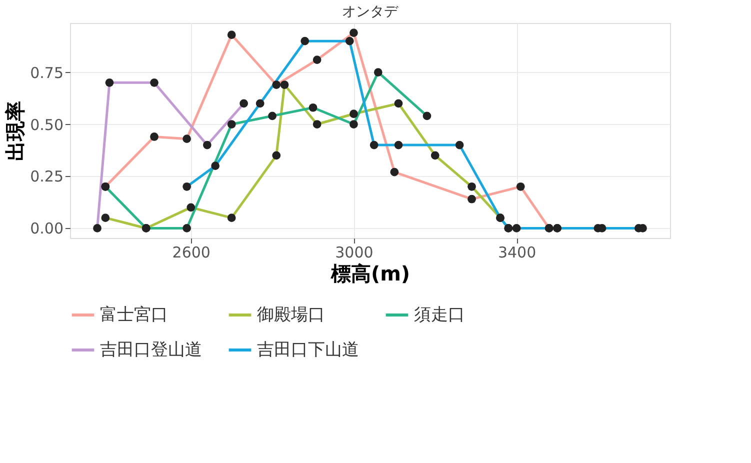 This screenshot has height=463, width=751. Describe the element at coordinates (151, 350) in the screenshot. I see `legend-label: 吉田口登山道` at that location.